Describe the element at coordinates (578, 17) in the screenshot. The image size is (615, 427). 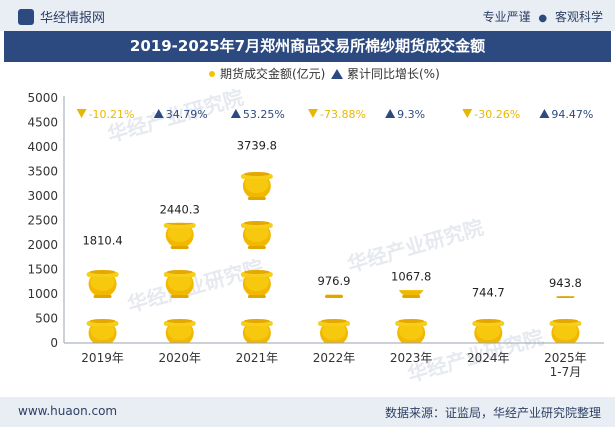
I see `tagline-right: 客观科学` at that location.